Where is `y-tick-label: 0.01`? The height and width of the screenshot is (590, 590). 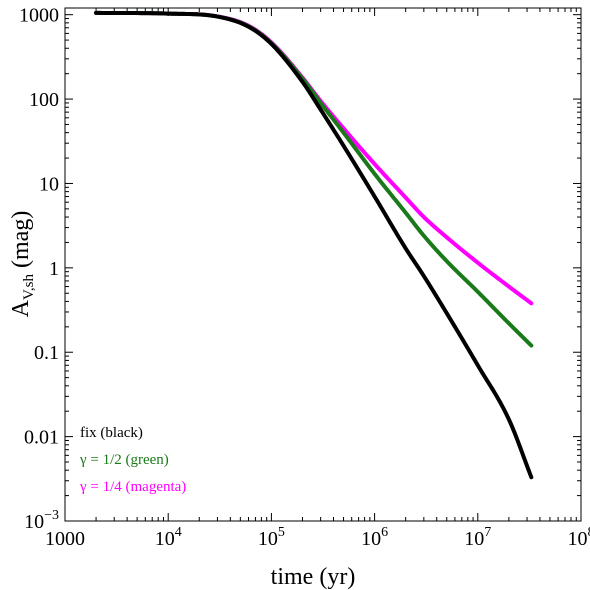
y-tick-label: 0.01 is located at coordinates (41, 438).